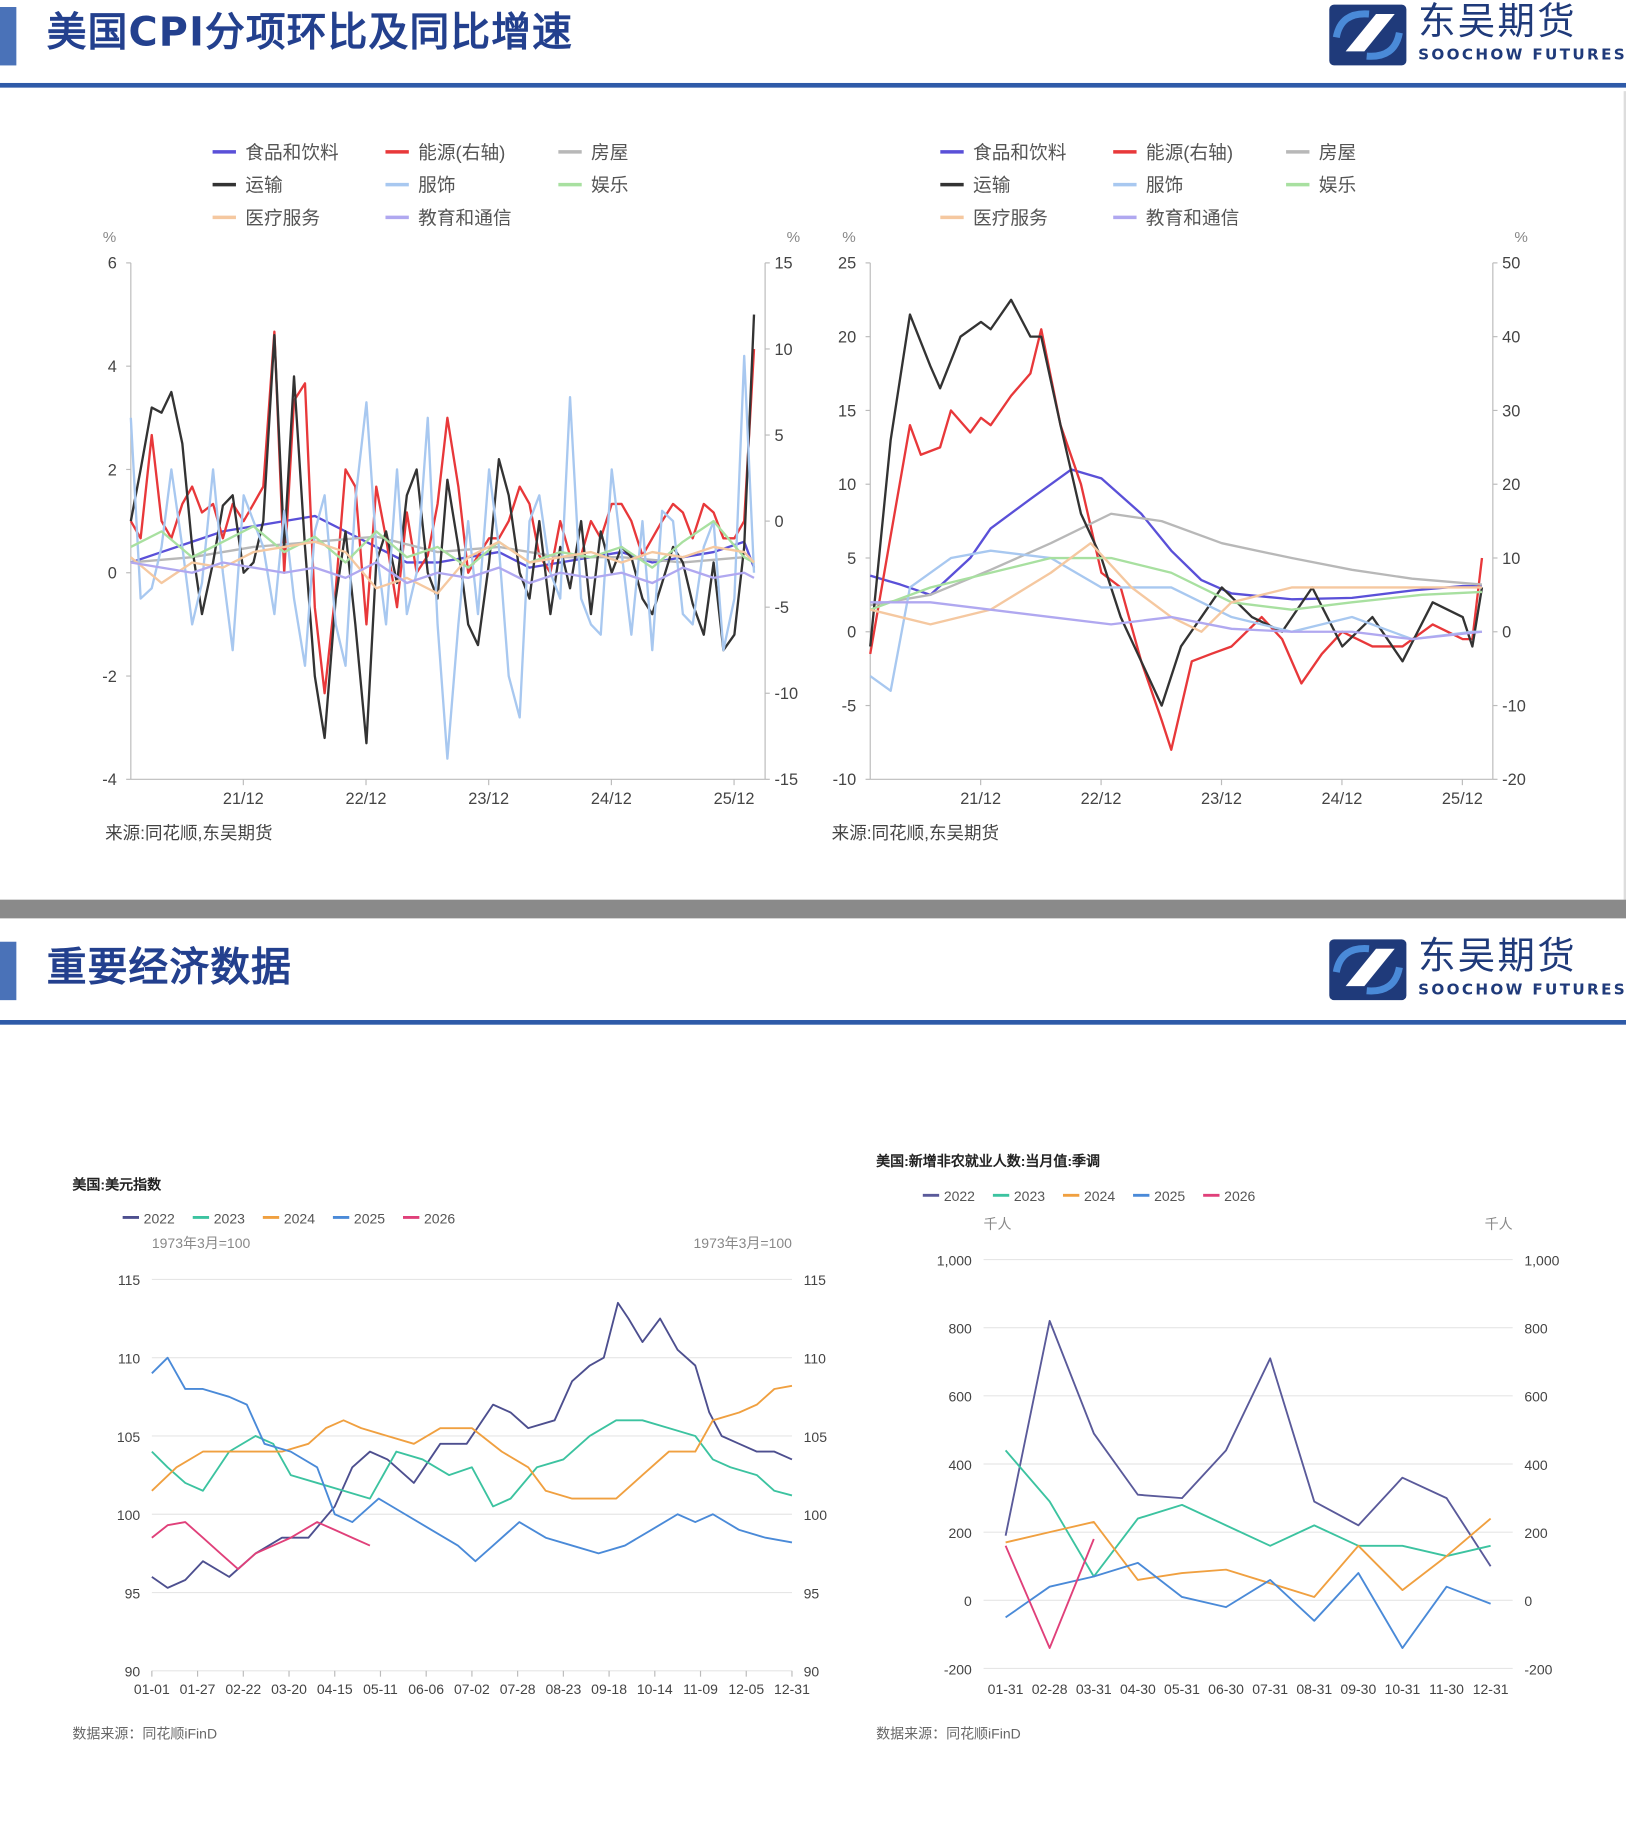 Image resolution: width=1626 pixels, height=1832 pixels. I want to click on x-tick-label: 21/12, so click(243, 799).